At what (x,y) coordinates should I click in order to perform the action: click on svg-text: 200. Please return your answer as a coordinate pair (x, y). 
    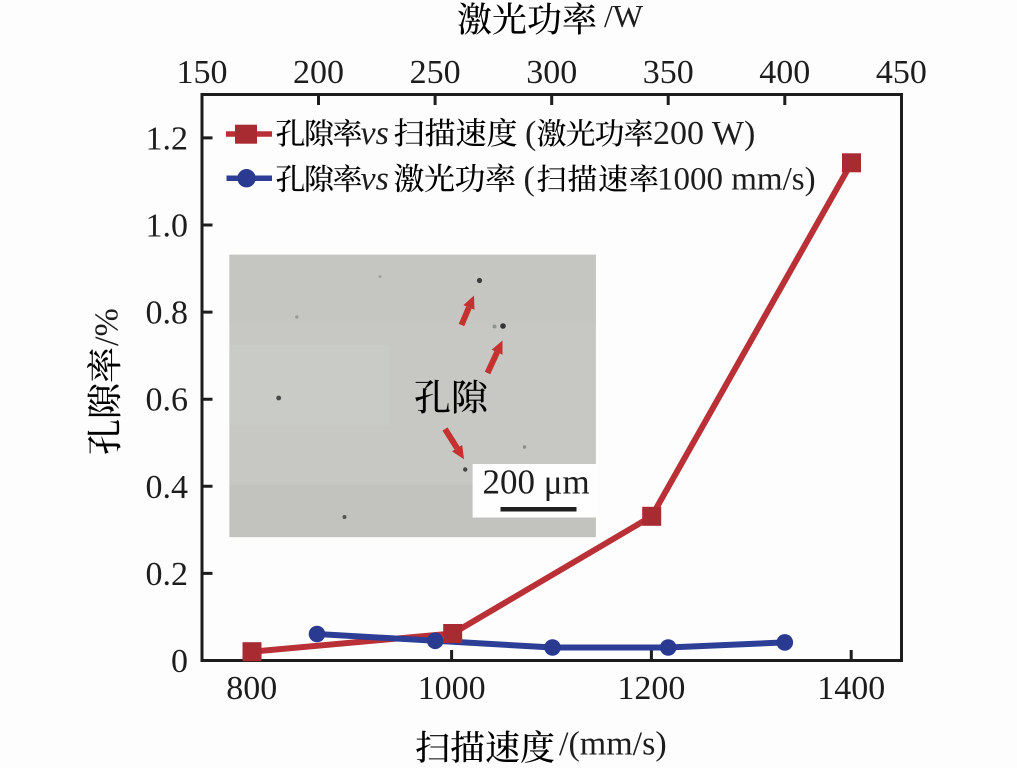
    Looking at the image, I should click on (318, 72).